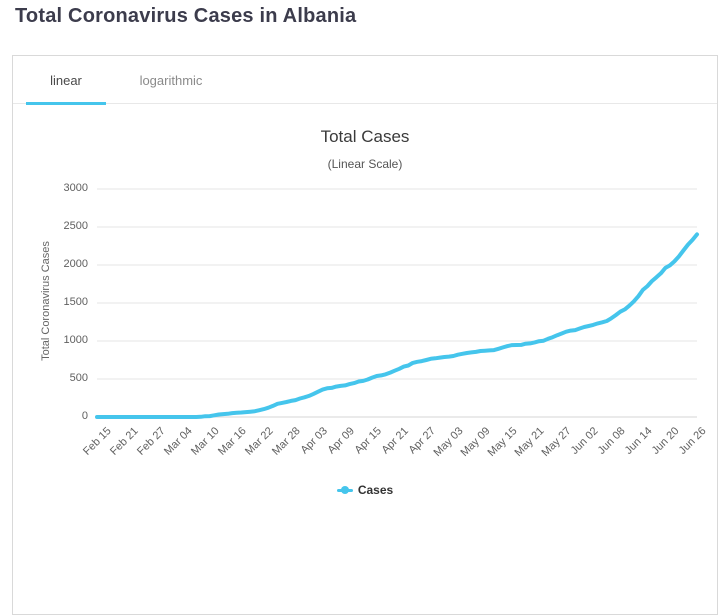 The width and height of the screenshot is (720, 615). I want to click on chart-title: Total Cases, so click(365, 136).